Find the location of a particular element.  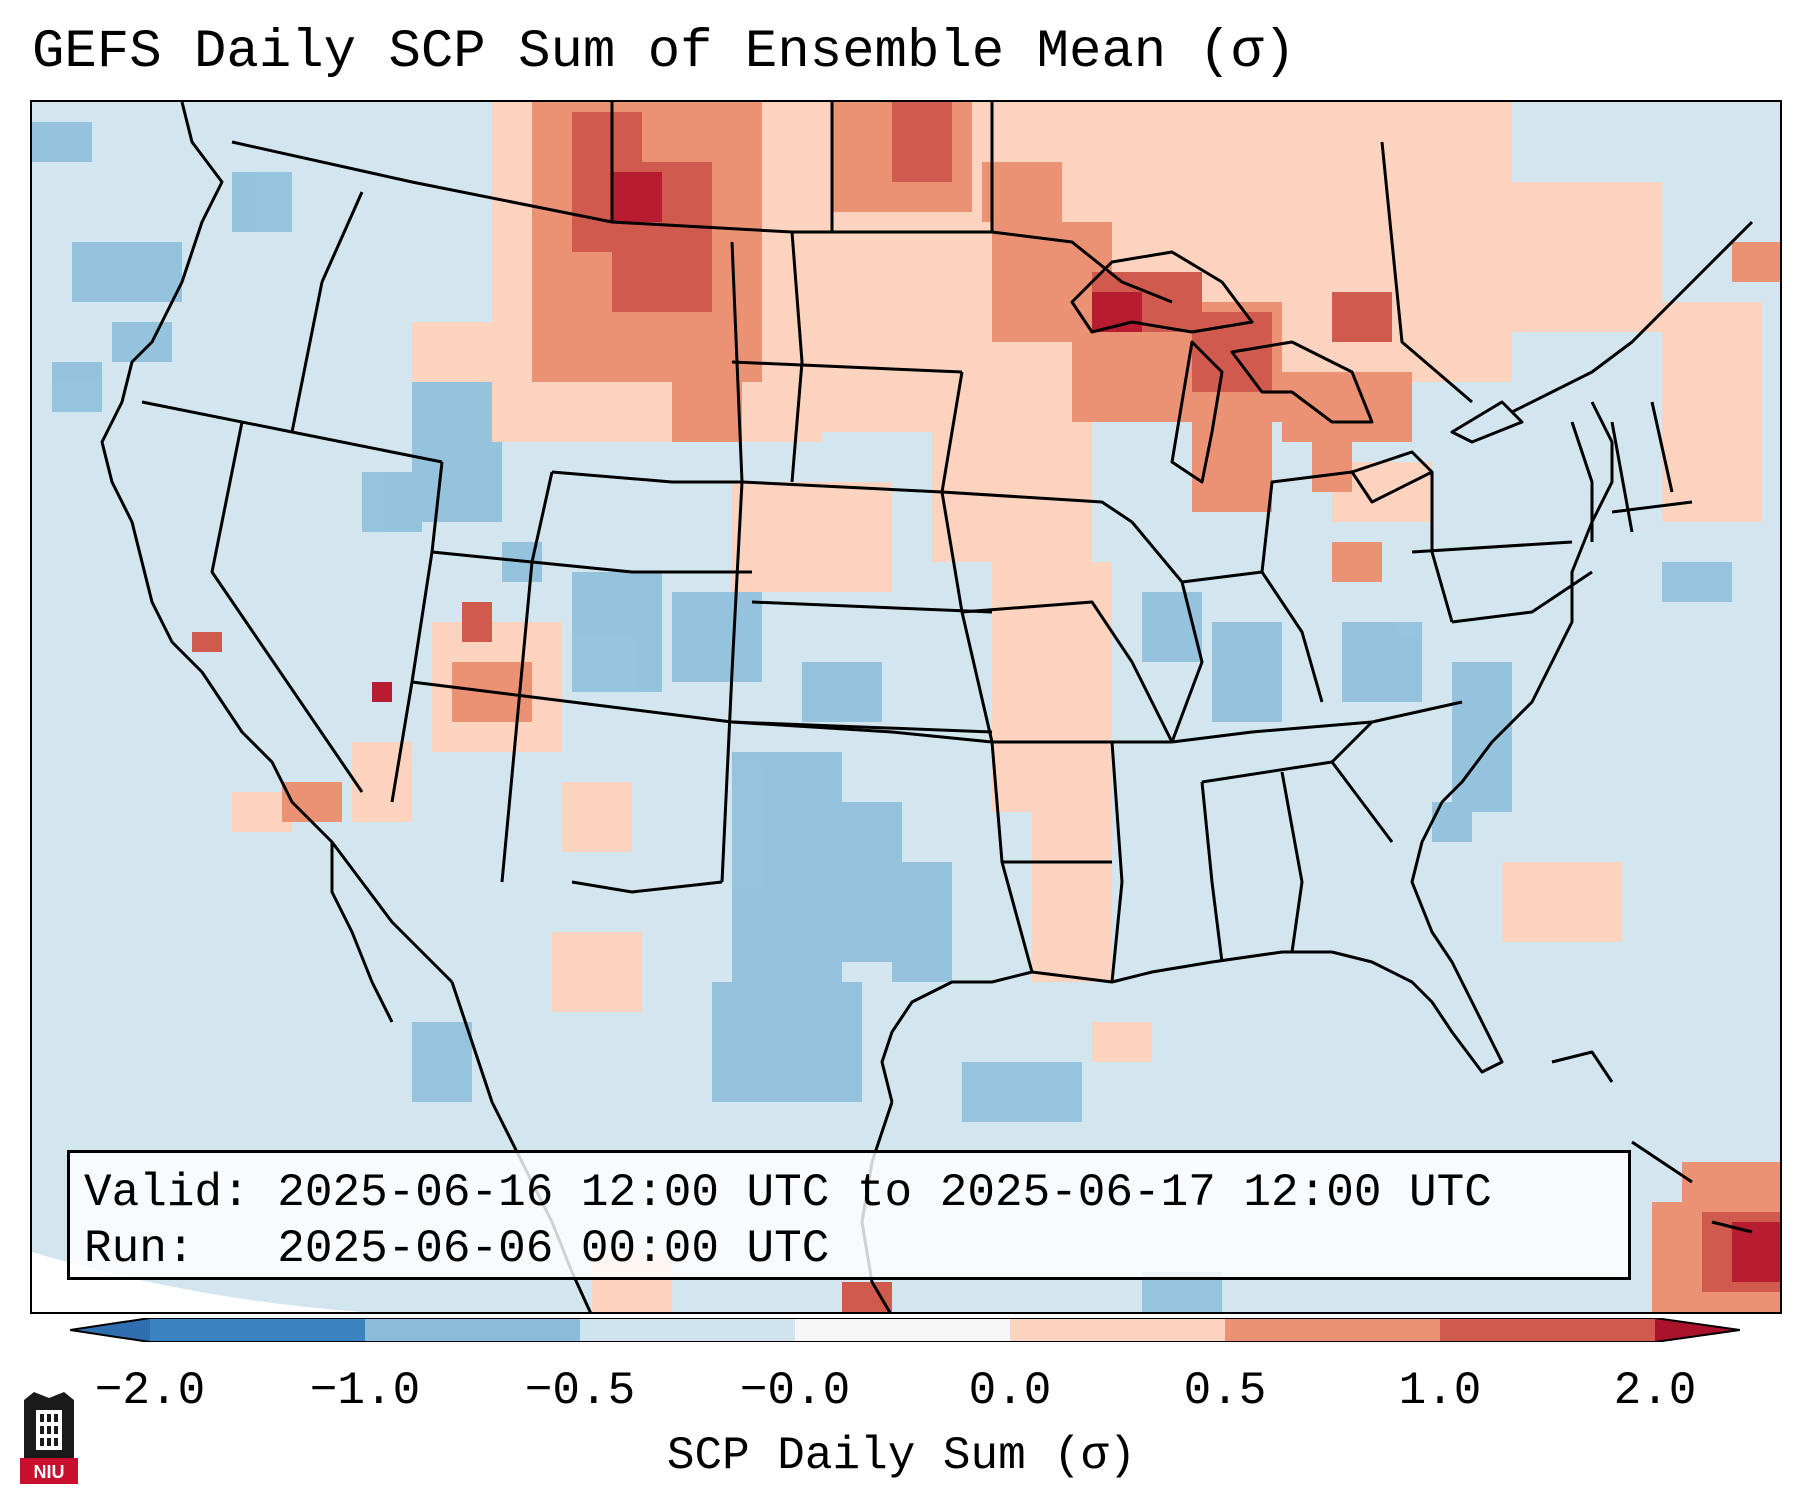

colorbar-tick-label: 0.5 is located at coordinates (1225, 1391).